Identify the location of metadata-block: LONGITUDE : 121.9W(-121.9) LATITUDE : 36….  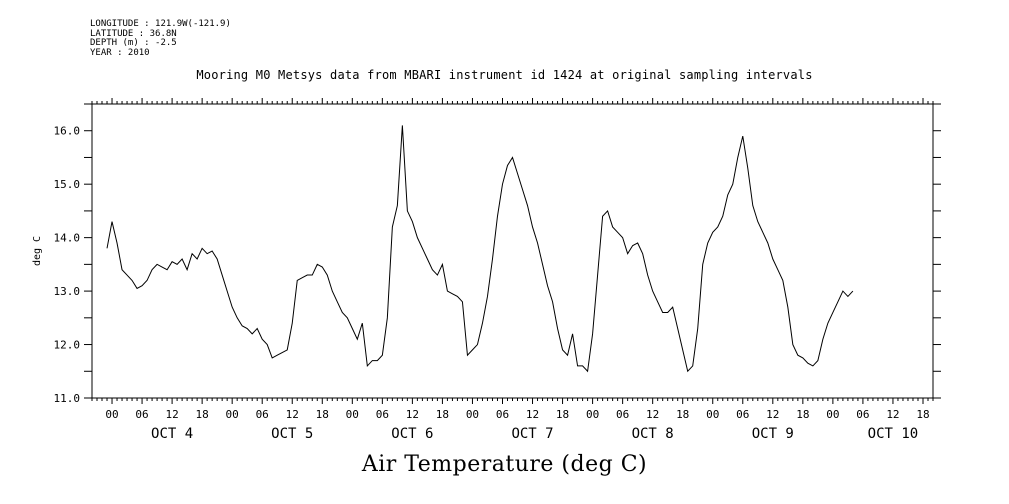
(160, 38).